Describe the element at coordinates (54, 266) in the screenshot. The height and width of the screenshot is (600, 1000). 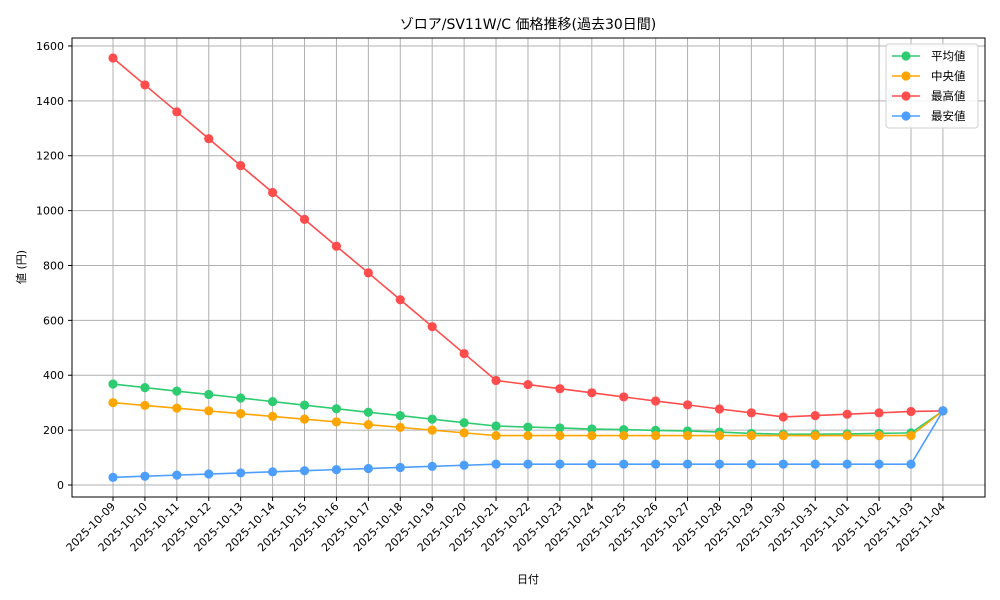
I see `y-axis: 0 200 400 600 800 1000 1200 1400 1600` at that location.